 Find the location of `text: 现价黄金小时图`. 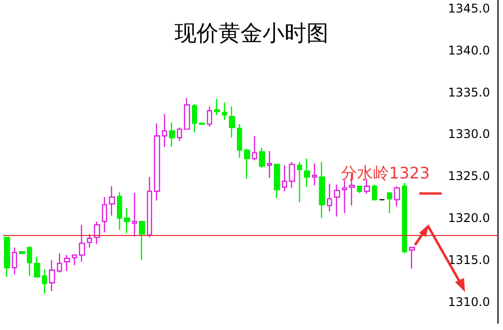

text: 现价黄金小时图 is located at coordinates (251, 34).